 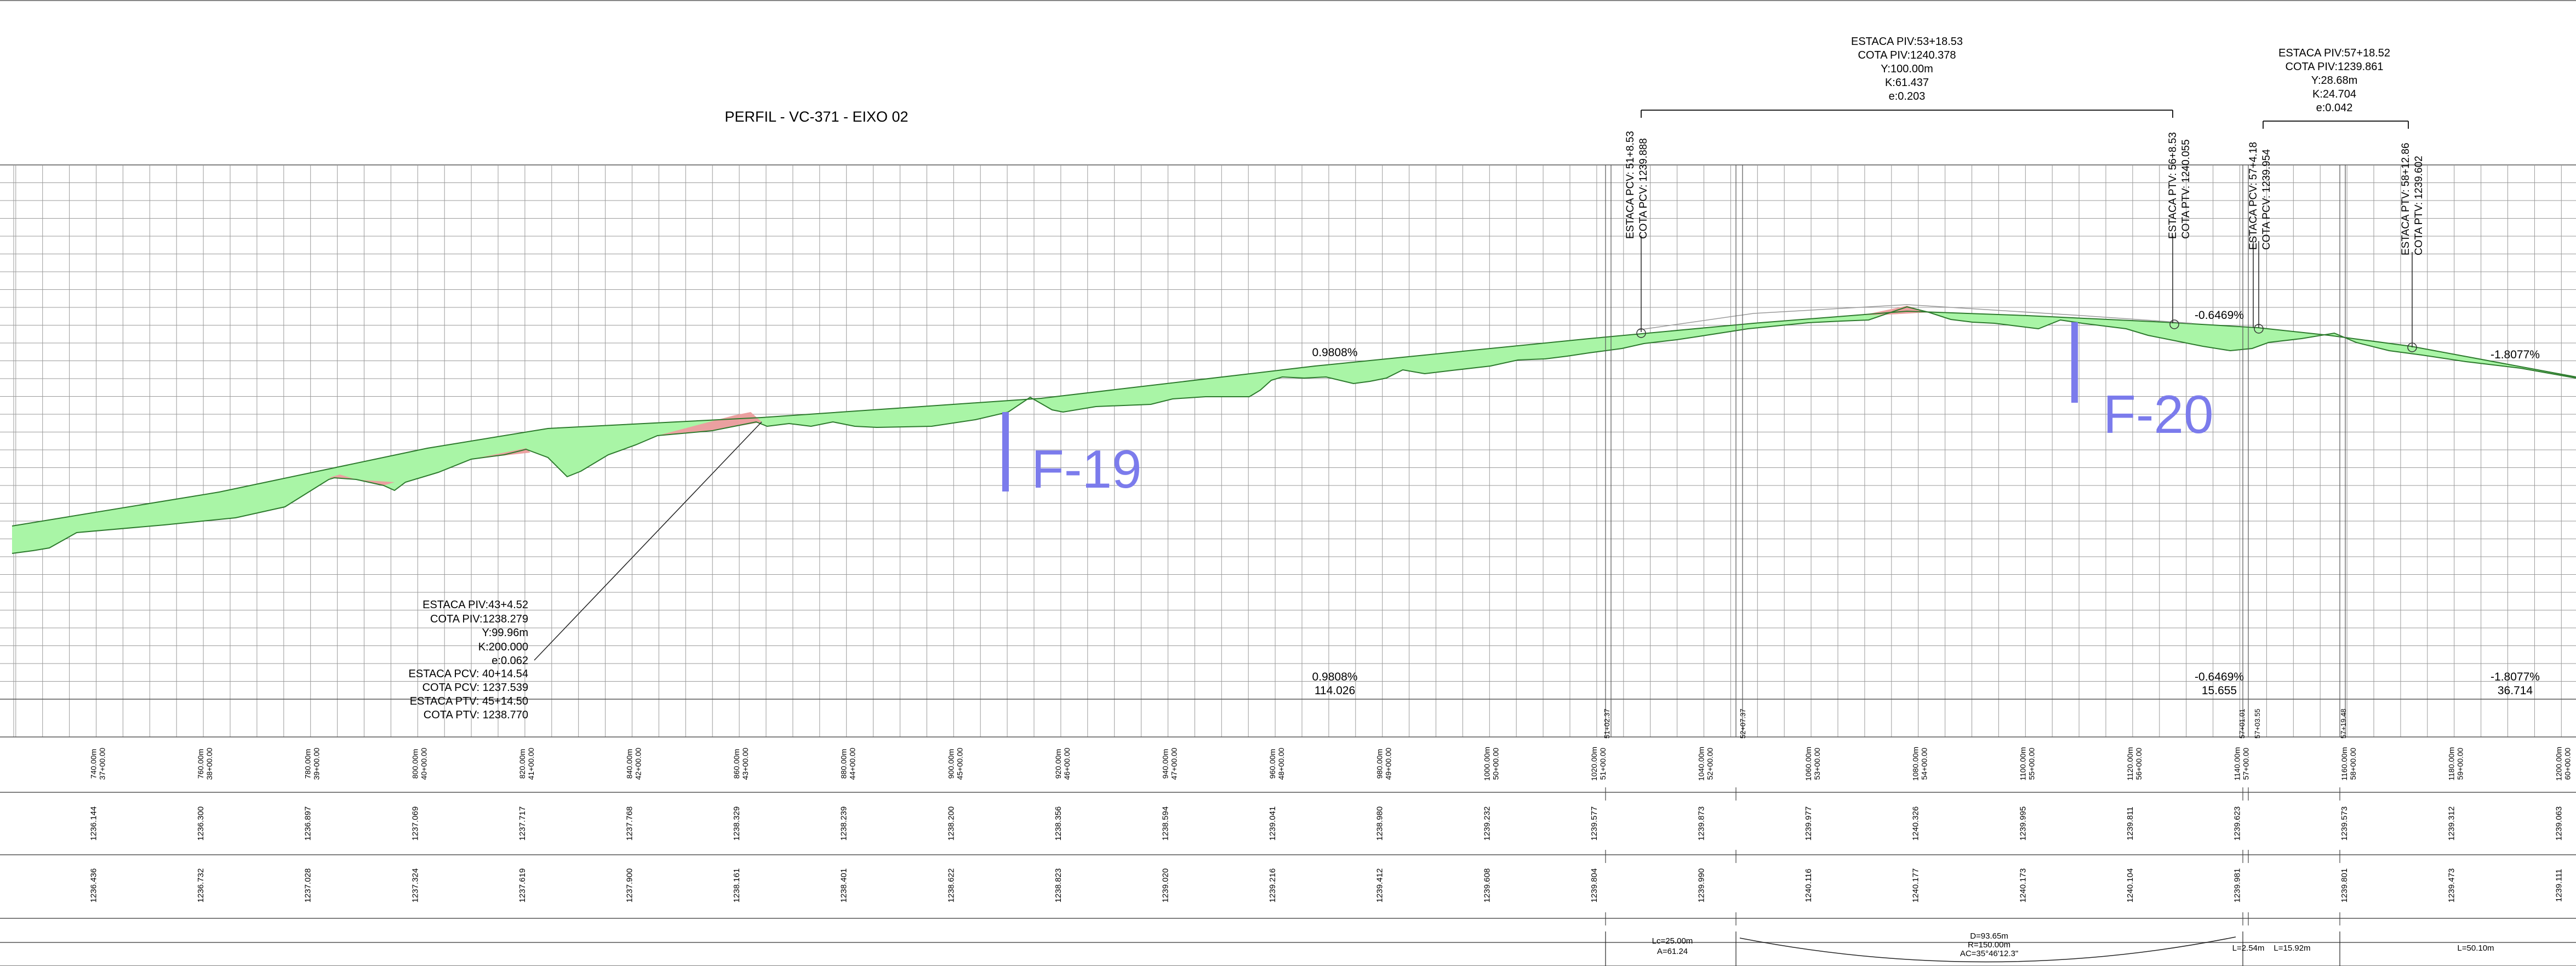 I want to click on grade-bottom-value: -0.6469%, so click(x=2219, y=677).